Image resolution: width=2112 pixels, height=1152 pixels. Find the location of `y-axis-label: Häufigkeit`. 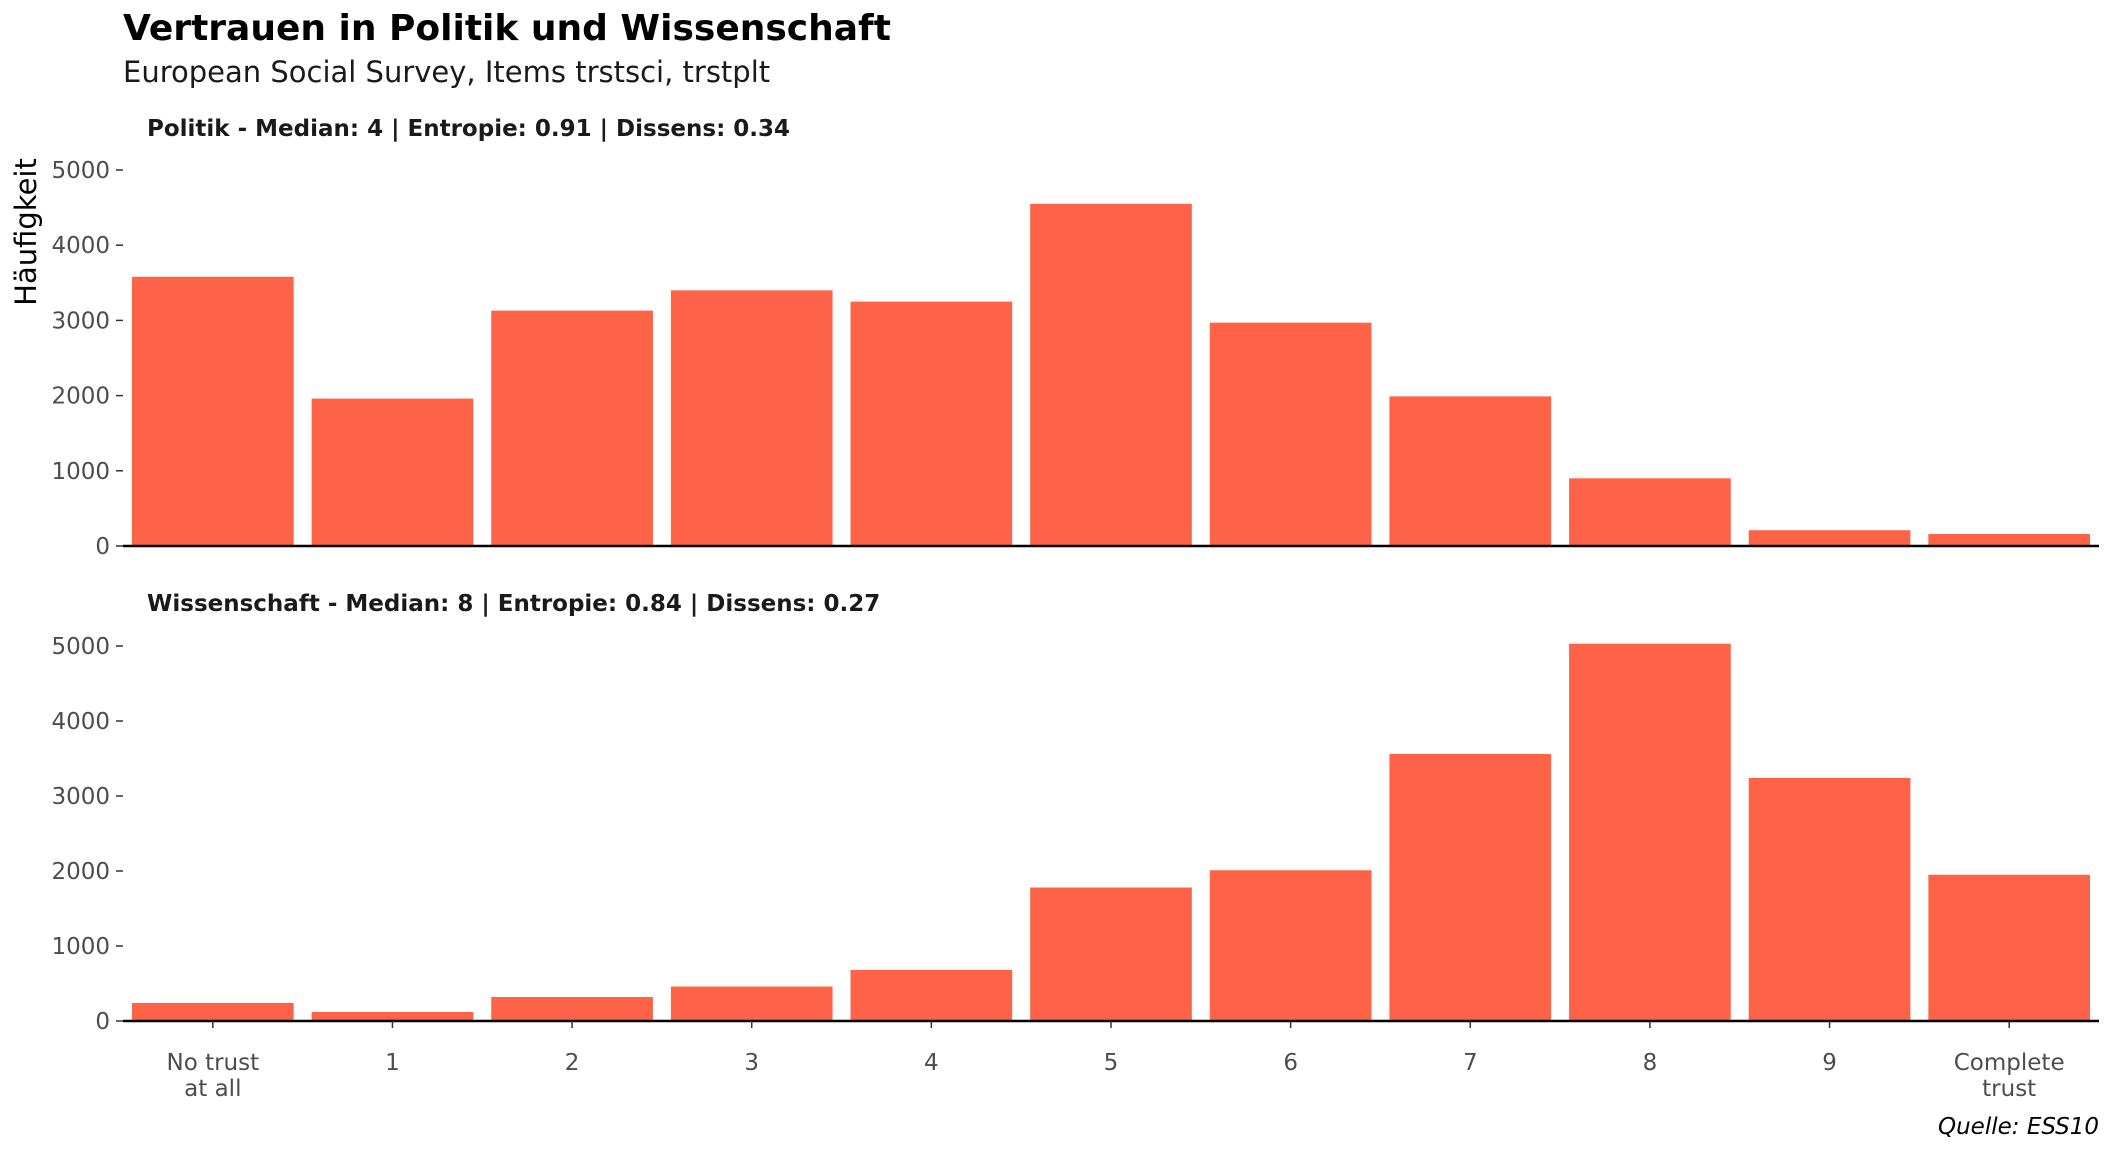

y-axis-label: Häufigkeit is located at coordinates (26, 232).